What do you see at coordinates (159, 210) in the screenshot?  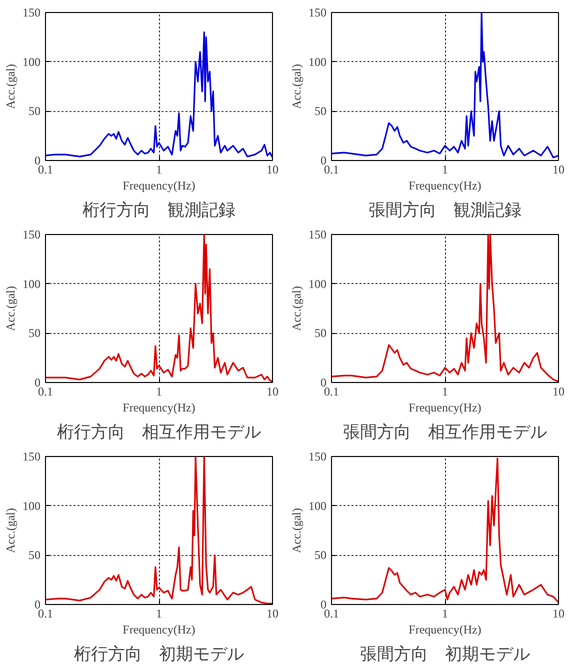 I see `text: 桁行方向 観測記録` at bounding box center [159, 210].